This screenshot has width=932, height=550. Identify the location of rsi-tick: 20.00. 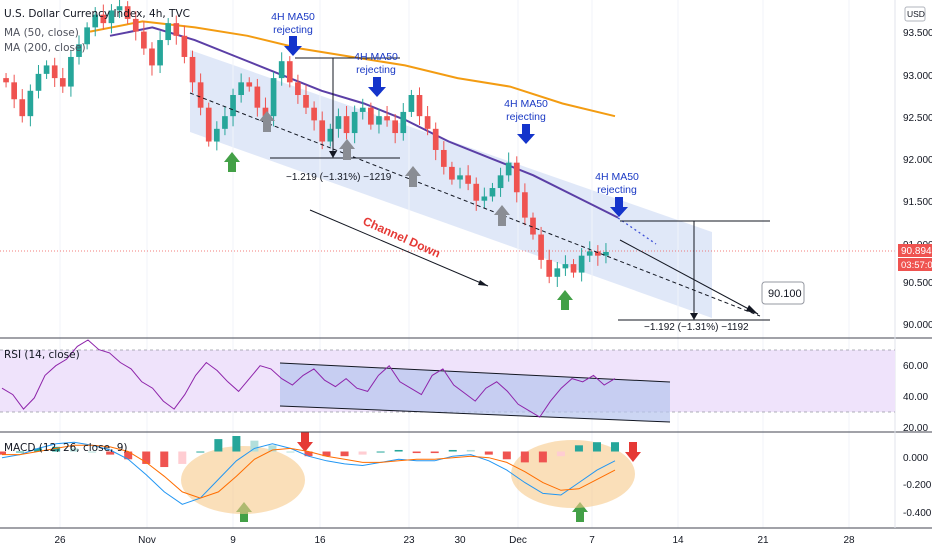
(915, 428).